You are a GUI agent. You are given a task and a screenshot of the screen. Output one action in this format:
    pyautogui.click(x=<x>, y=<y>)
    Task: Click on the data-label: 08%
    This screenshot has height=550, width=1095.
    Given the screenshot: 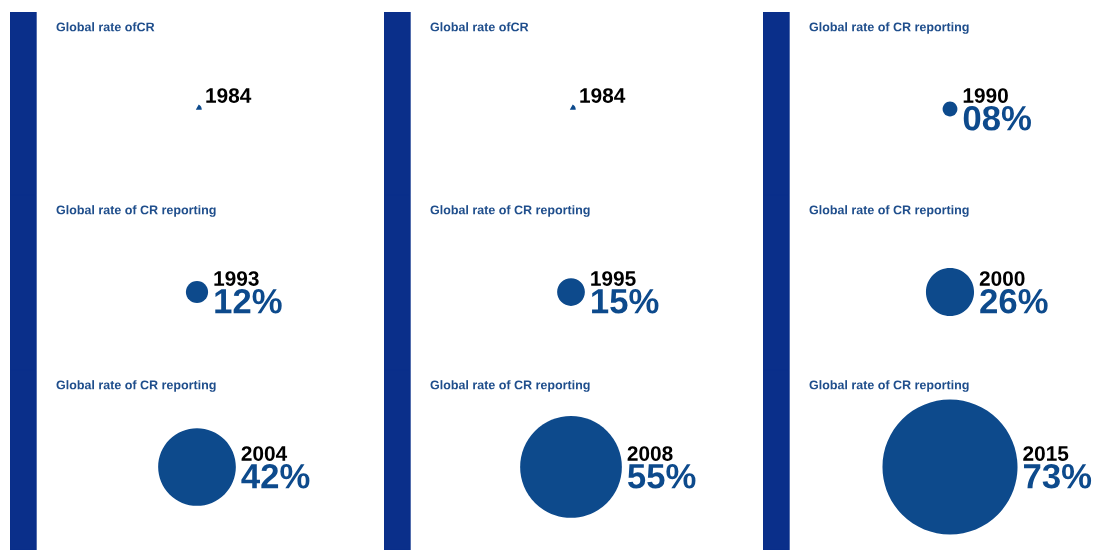 What is the action you would take?
    pyautogui.click(x=997, y=118)
    